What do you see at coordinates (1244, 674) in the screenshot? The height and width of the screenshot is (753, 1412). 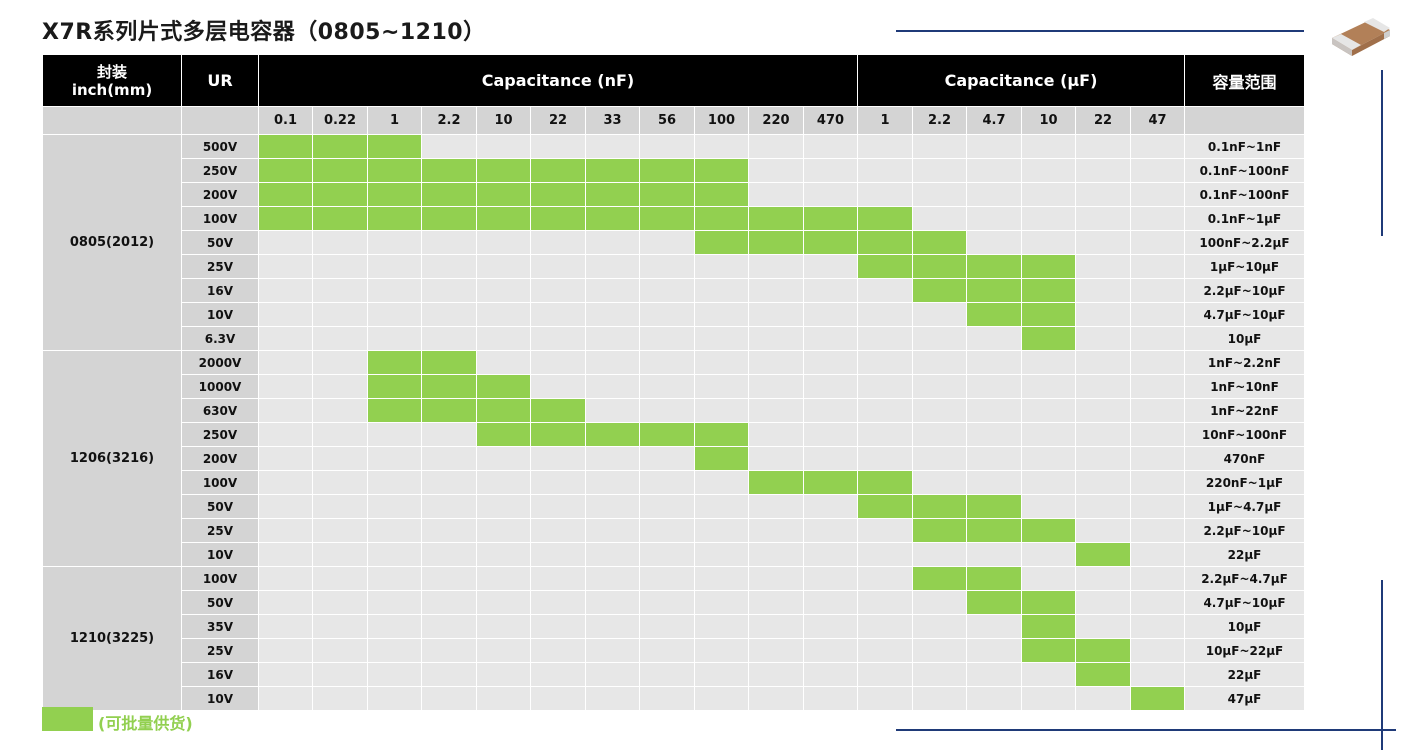 I see `range-cell: 22μF` at bounding box center [1244, 674].